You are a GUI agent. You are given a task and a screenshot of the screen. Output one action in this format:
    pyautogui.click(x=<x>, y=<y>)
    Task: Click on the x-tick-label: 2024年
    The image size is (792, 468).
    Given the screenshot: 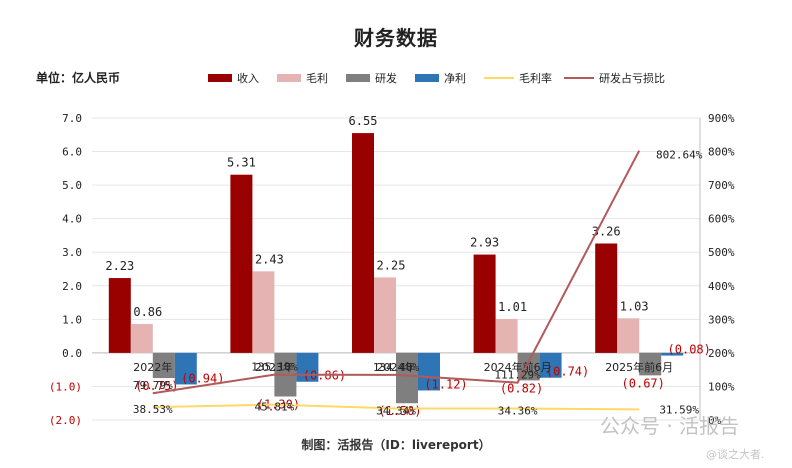 What is the action you would take?
    pyautogui.click(x=396, y=367)
    